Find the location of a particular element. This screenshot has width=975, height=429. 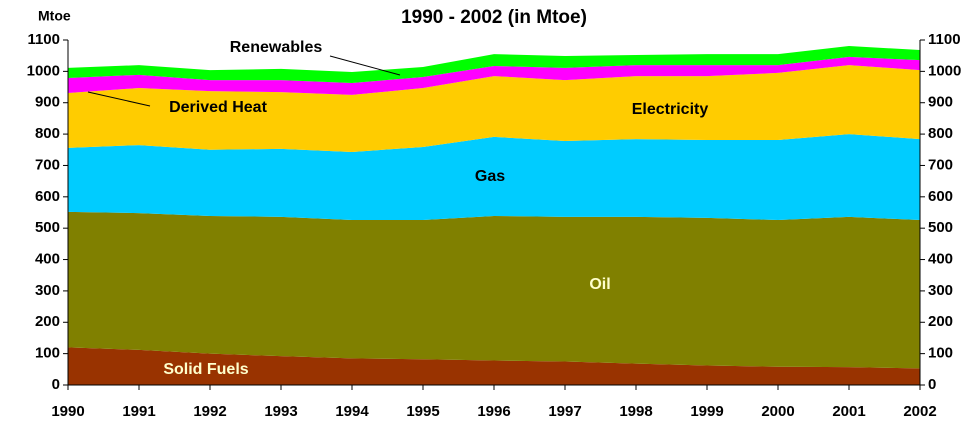

y2-tick-label: 900 is located at coordinates (940, 102).